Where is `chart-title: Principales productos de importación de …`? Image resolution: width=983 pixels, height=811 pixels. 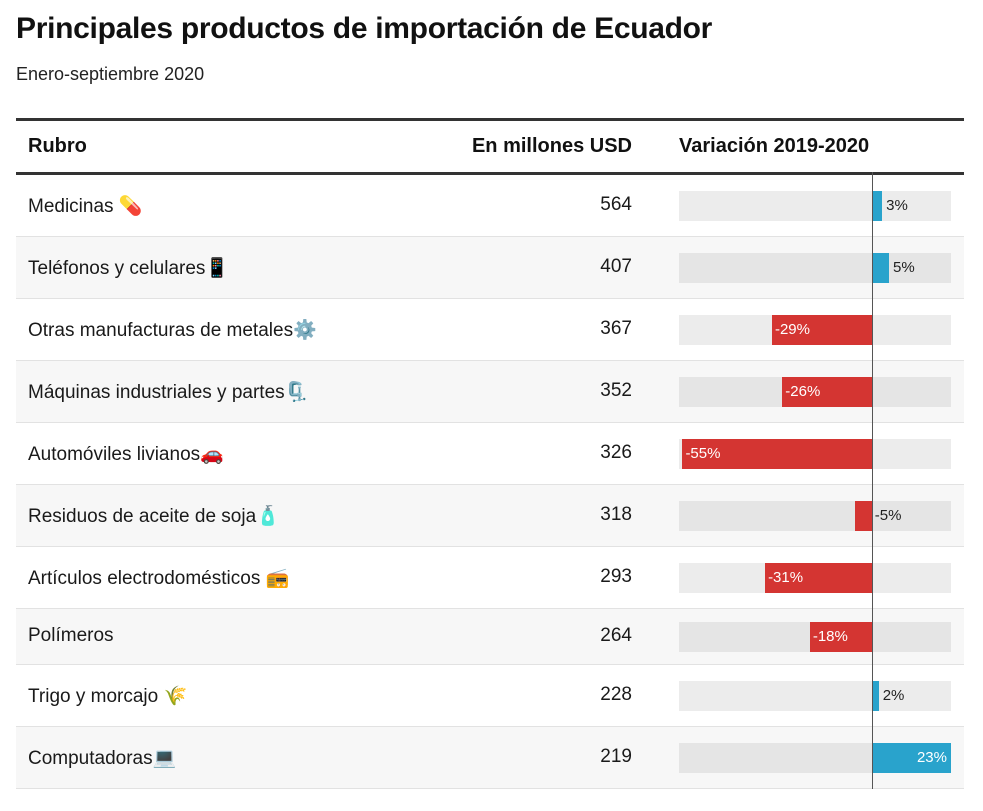
chart-title: Principales productos de importación de … is located at coordinates (364, 28).